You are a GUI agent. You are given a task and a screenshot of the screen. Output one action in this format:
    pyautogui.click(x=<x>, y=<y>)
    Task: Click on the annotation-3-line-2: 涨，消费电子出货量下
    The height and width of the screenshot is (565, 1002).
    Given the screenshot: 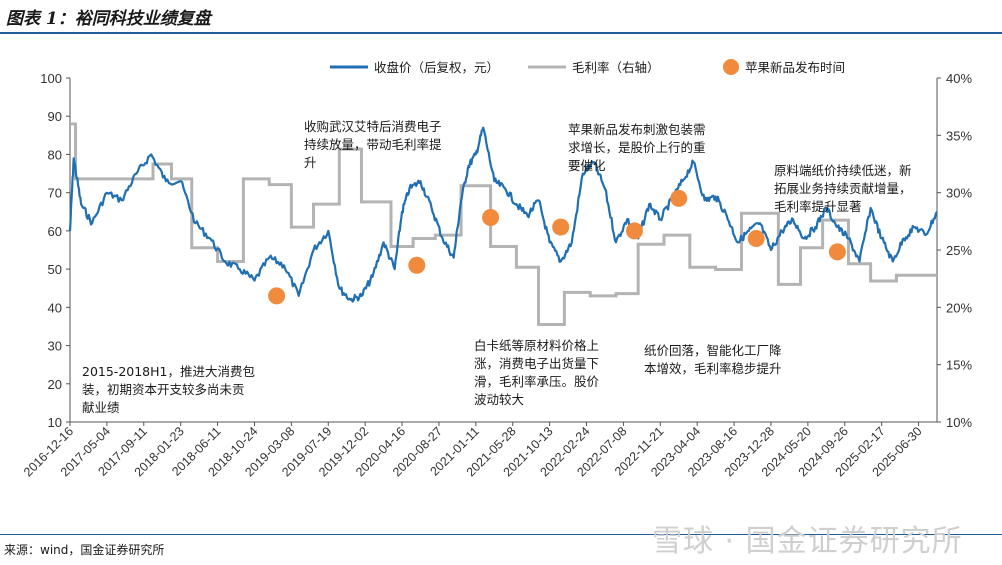 What is the action you would take?
    pyautogui.click(x=536, y=363)
    